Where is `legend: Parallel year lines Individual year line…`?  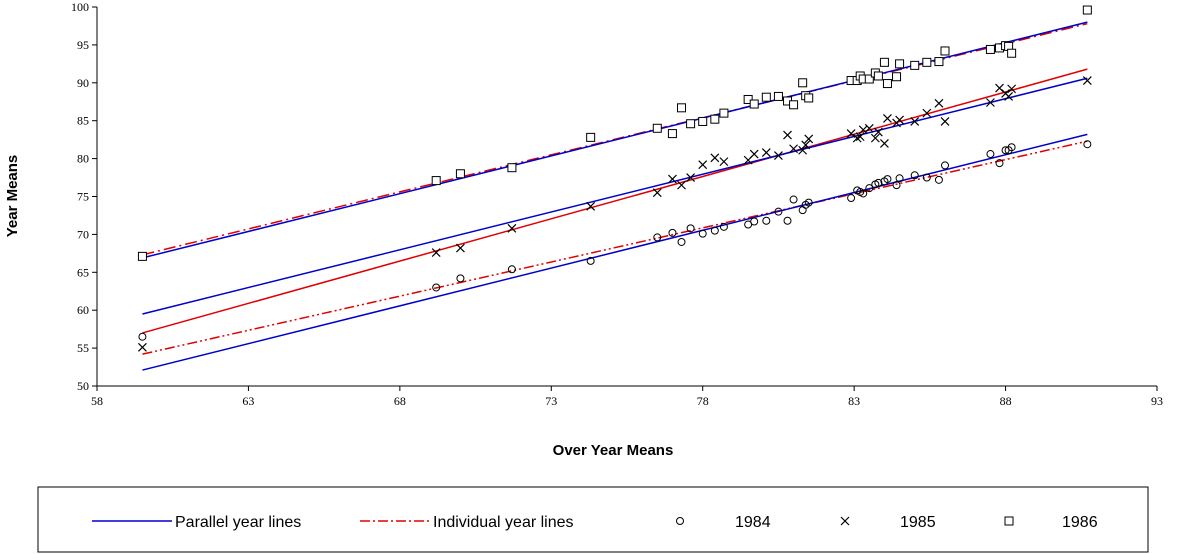
legend: Parallel year lines Individual year line… is located at coordinates (593, 519).